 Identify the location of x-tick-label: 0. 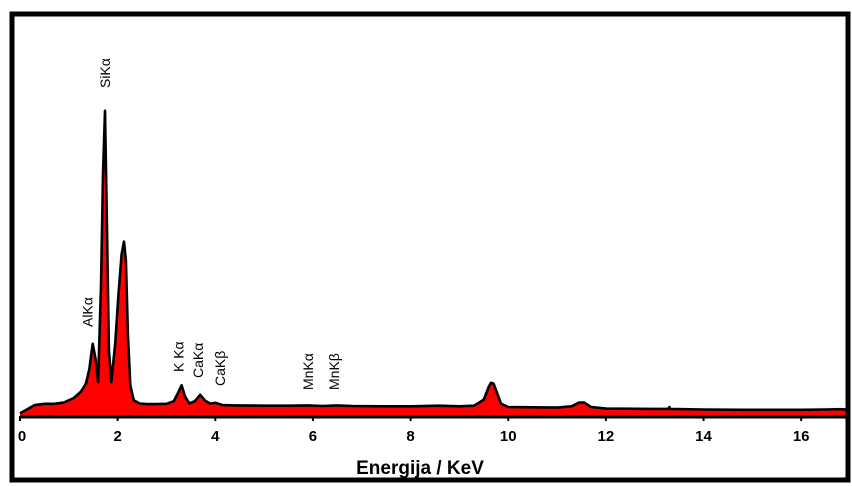
(22, 436).